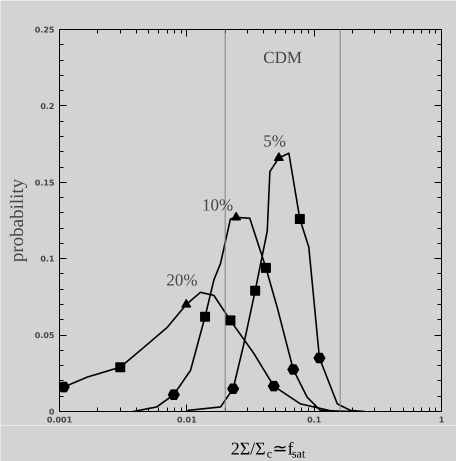 The width and height of the screenshot is (456, 461). Describe the element at coordinates (314, 420) in the screenshot. I see `x-tick-label: 0.1` at that location.